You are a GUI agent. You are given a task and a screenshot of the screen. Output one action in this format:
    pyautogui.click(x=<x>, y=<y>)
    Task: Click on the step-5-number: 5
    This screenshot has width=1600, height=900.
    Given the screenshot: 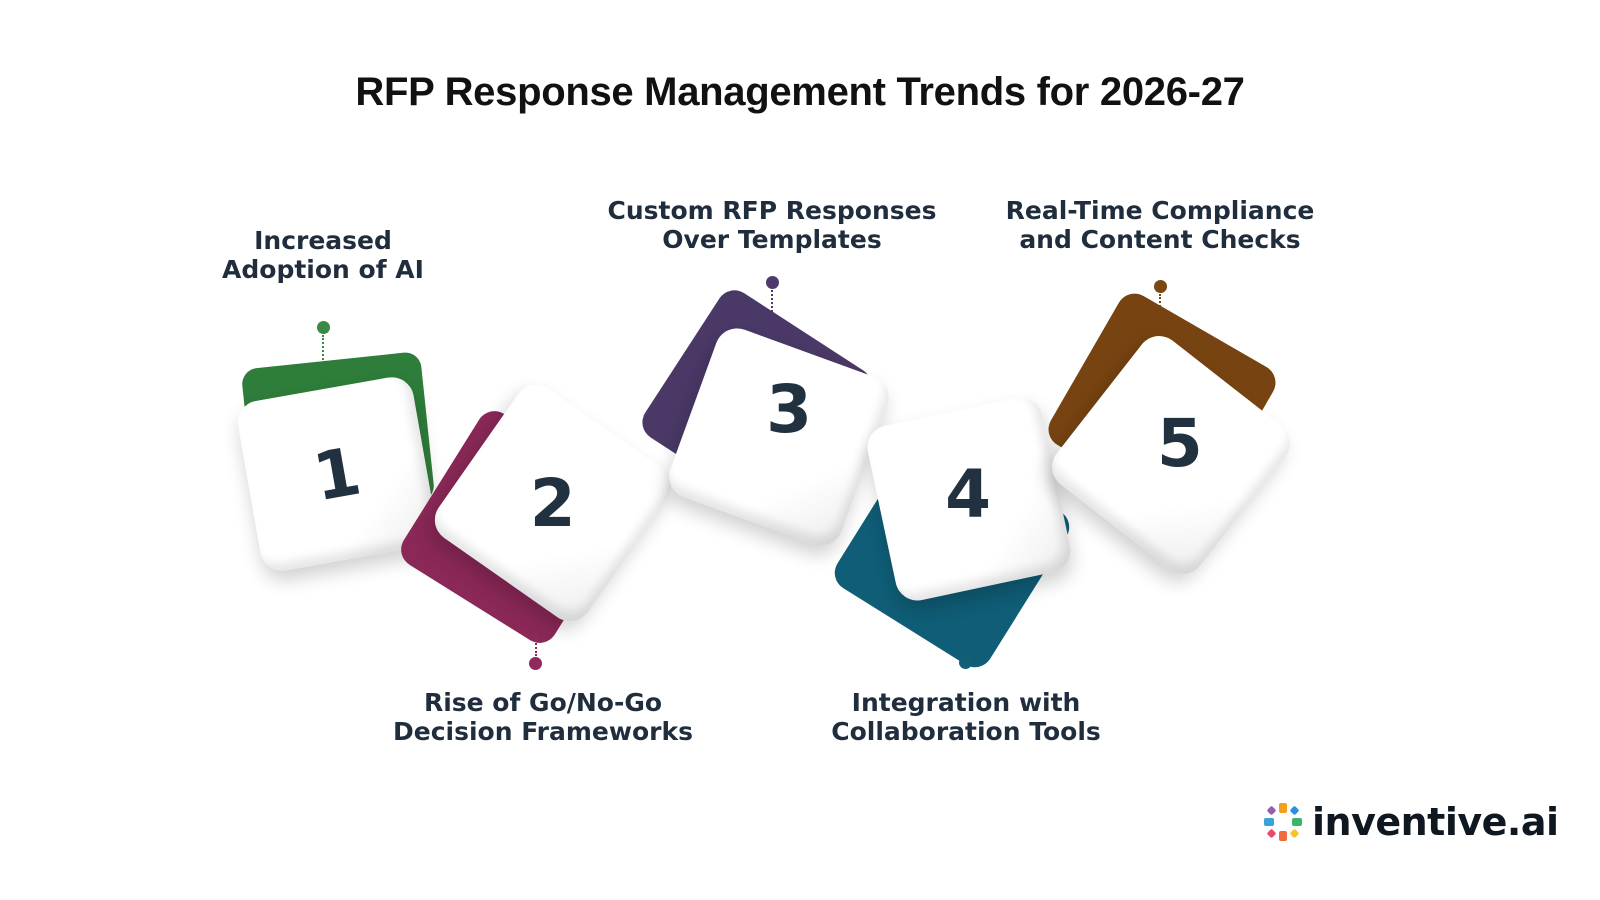 What is the action you would take?
    pyautogui.click(x=1180, y=443)
    